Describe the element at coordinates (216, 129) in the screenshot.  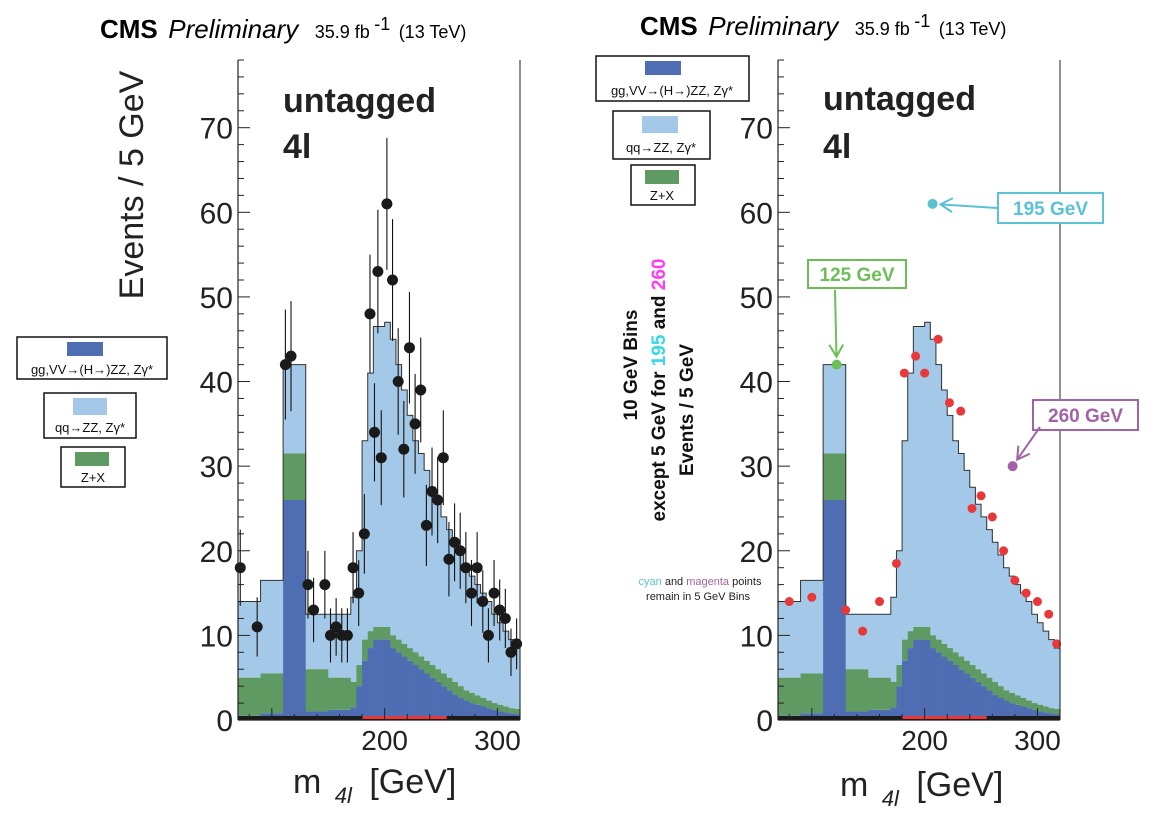
I see `y-tick-label: 70` at that location.